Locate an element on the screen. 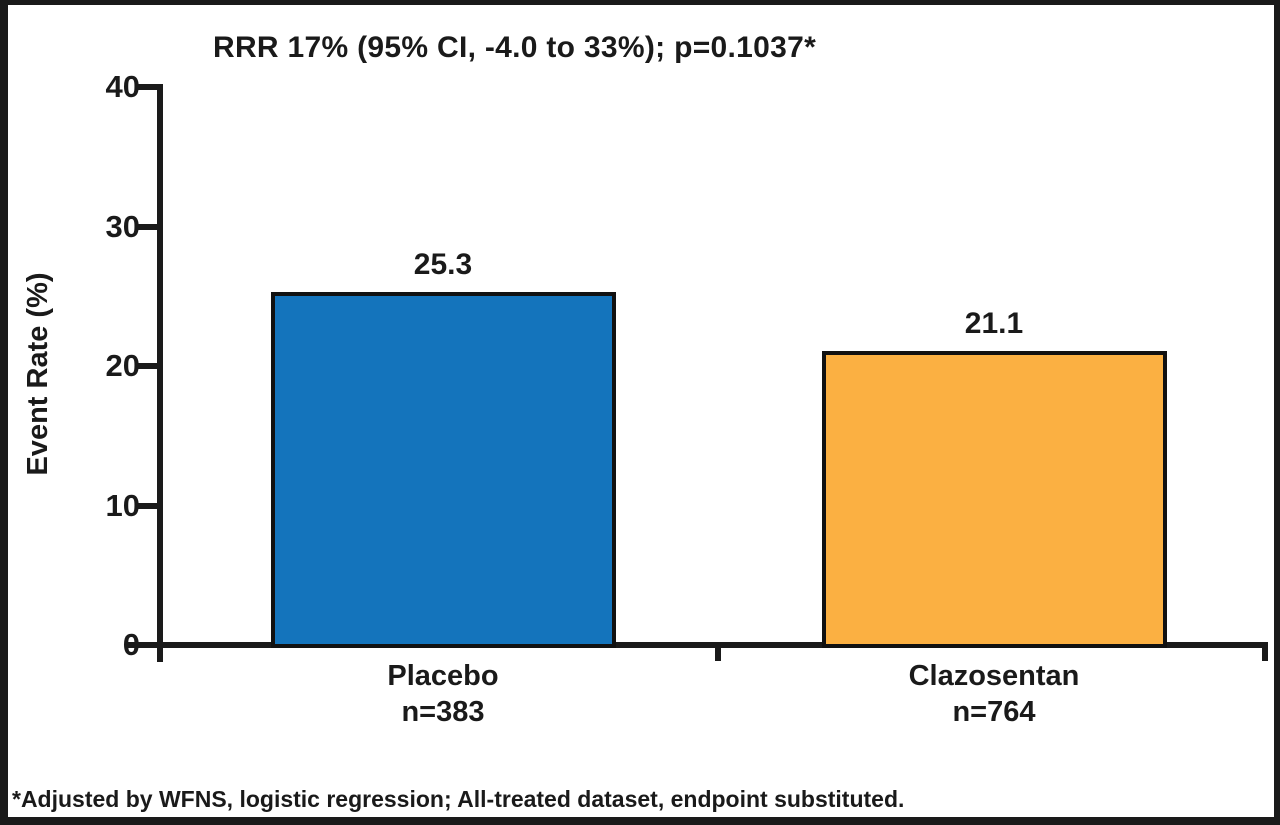 The height and width of the screenshot is (825, 1280). category-sublabel-clazosentan: n=764 is located at coordinates (994, 712).